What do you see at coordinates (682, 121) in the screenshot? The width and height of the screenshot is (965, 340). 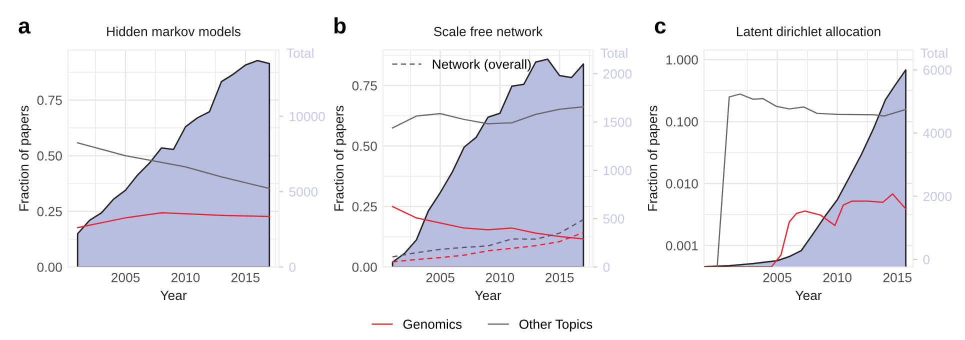 I see `y-tick-label: 0.100` at bounding box center [682, 121].